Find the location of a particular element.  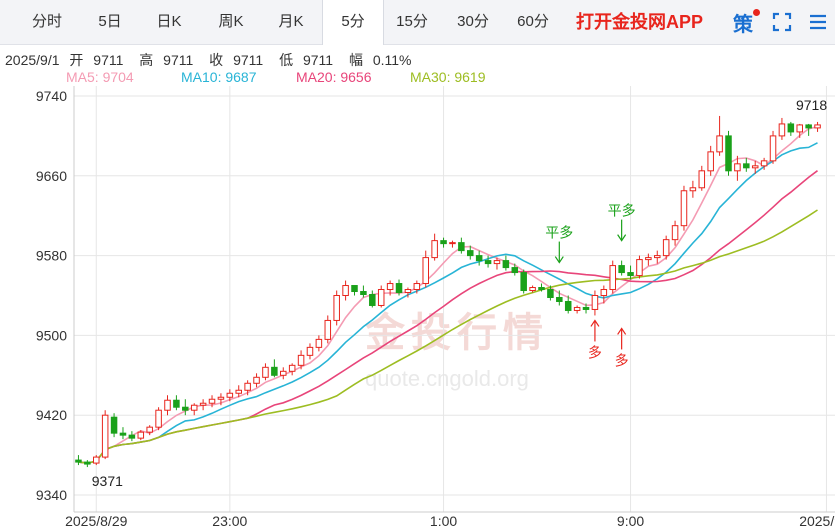

tab-8: 60分 is located at coordinates (533, 21).